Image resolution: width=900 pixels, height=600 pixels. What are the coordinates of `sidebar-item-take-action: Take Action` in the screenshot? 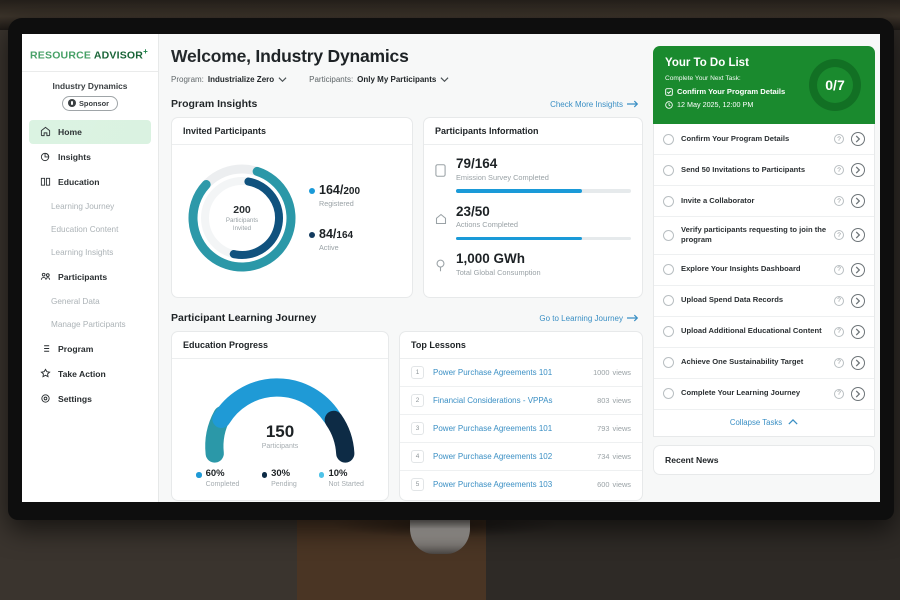 It's located at (90, 374).